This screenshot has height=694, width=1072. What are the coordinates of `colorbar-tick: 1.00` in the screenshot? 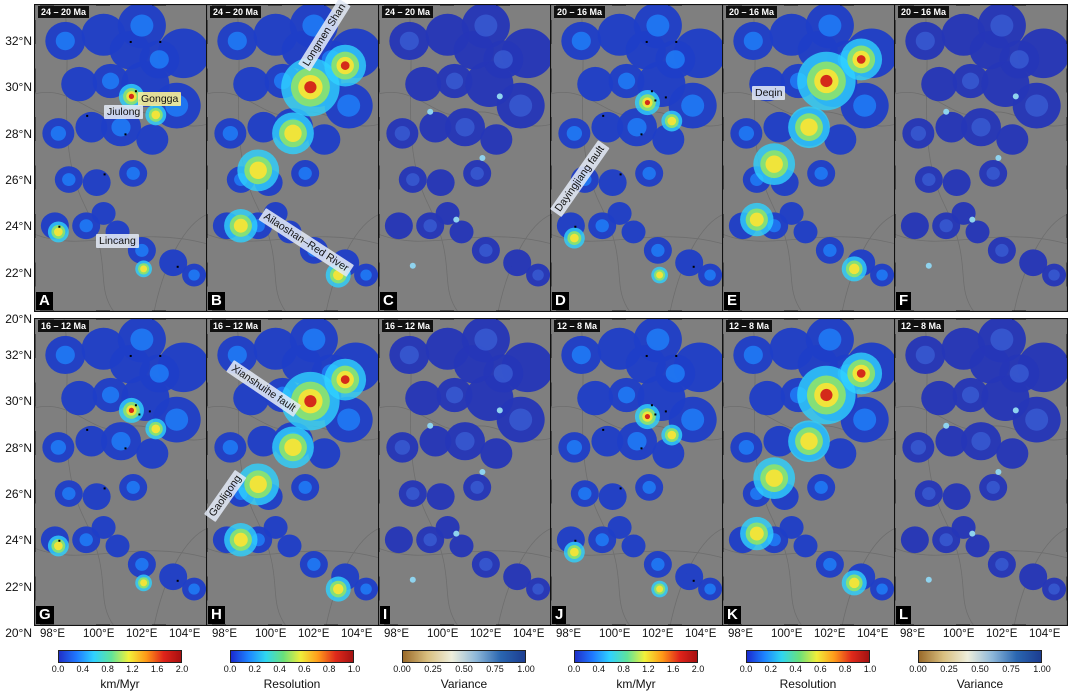 It's located at (526, 669).